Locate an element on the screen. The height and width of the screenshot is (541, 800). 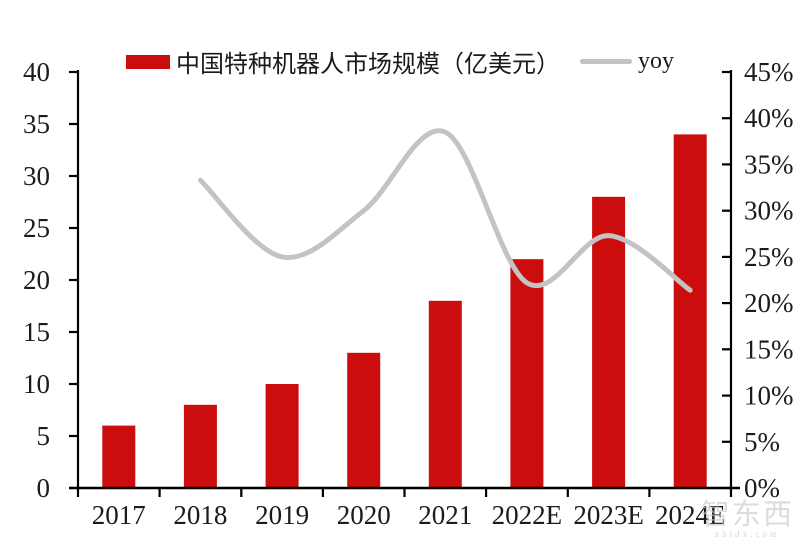
x-tick-label: 2017 is located at coordinates (119, 515).